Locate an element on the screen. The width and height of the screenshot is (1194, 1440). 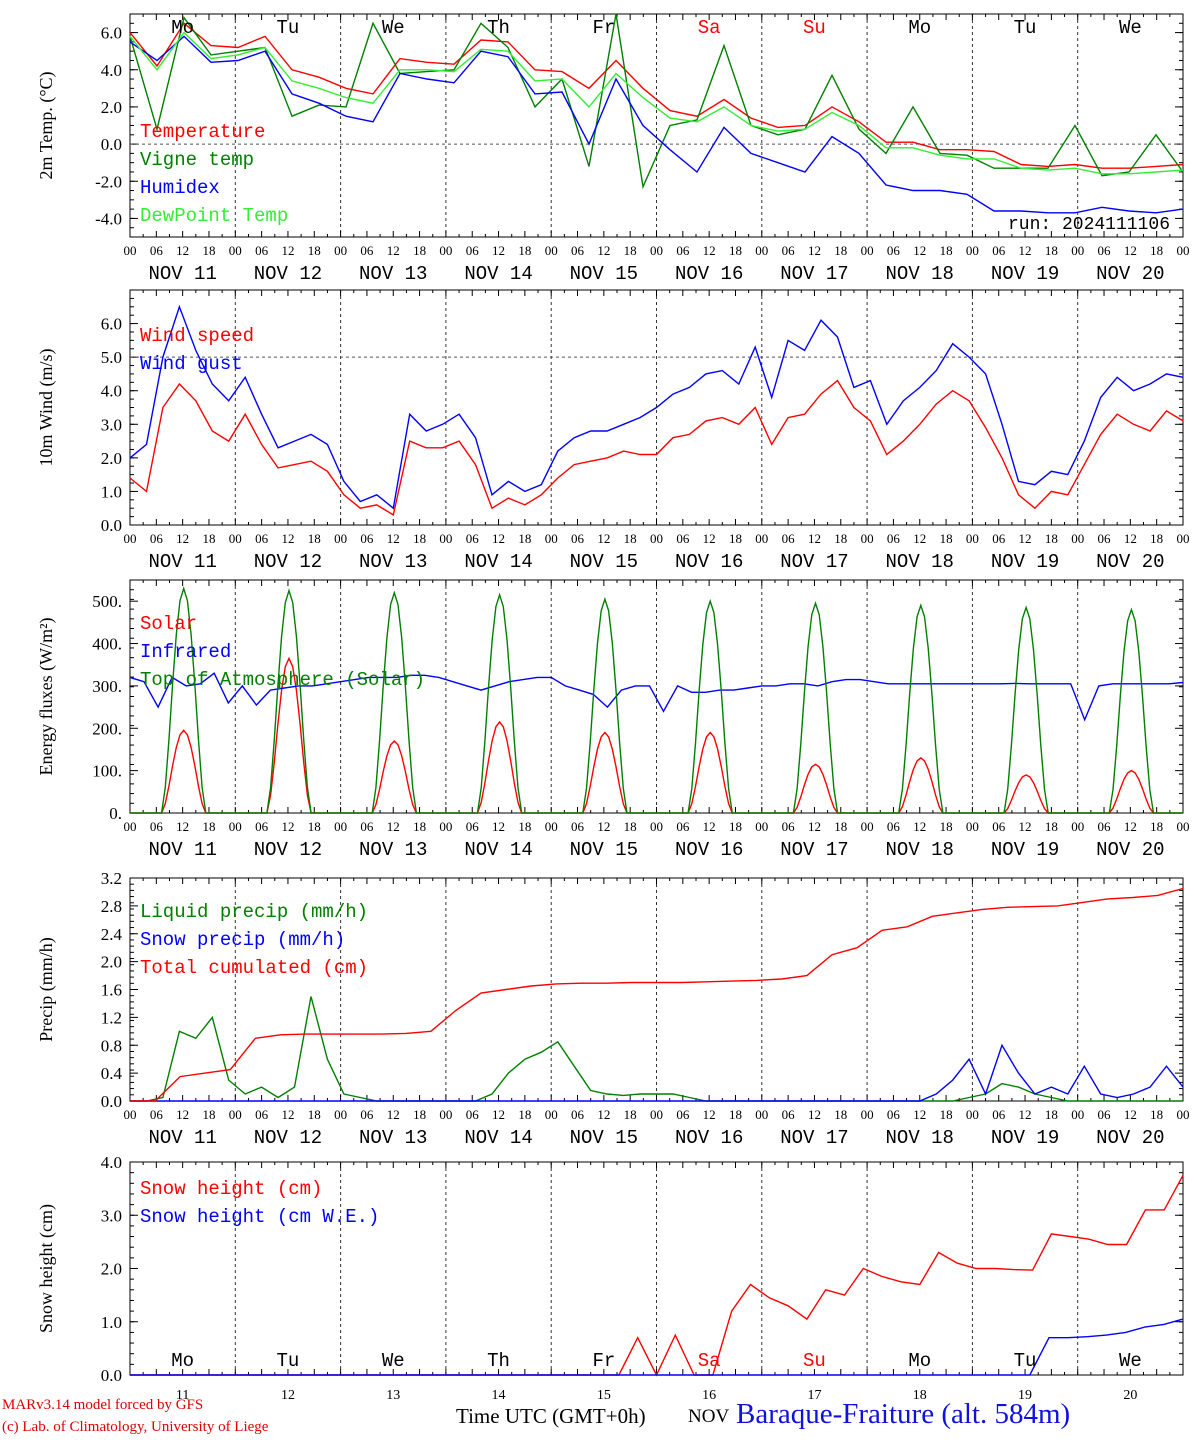
legend-entry: Total cumulated (cm) is located at coordinates (254, 968).